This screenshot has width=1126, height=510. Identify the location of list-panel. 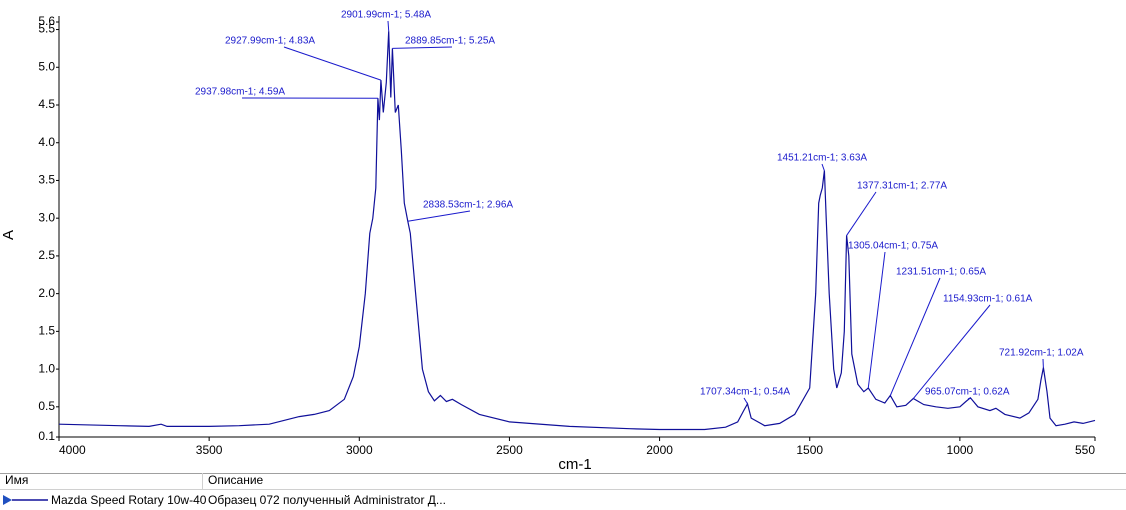
(563, 491).